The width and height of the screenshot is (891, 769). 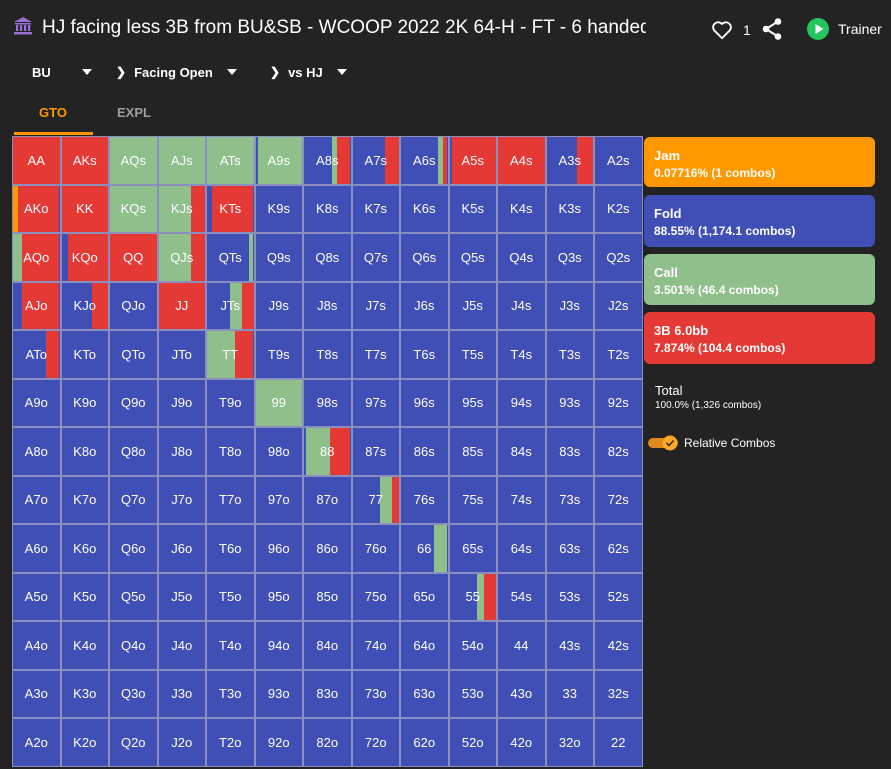 I want to click on breadcrumb-vs-hj: ❯ vs HJ, so click(x=308, y=72).